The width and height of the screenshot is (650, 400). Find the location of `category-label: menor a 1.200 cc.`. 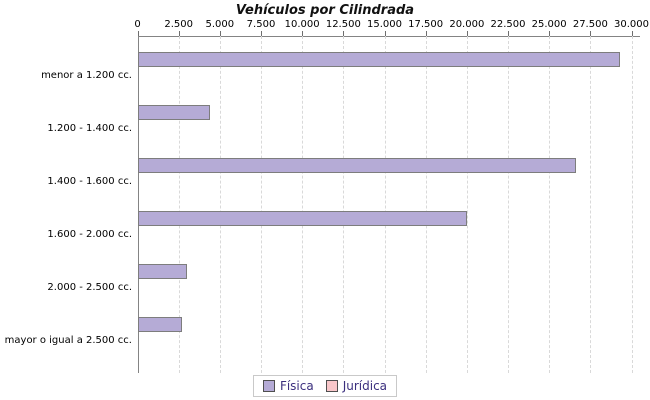

category-label: menor a 1.200 cc. is located at coordinates (86, 75).